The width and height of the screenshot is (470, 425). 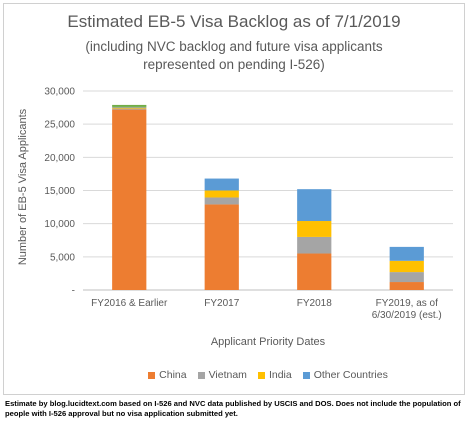 What do you see at coordinates (59, 191) in the screenshot?
I see `y-tick-label: 15,000` at bounding box center [59, 191].